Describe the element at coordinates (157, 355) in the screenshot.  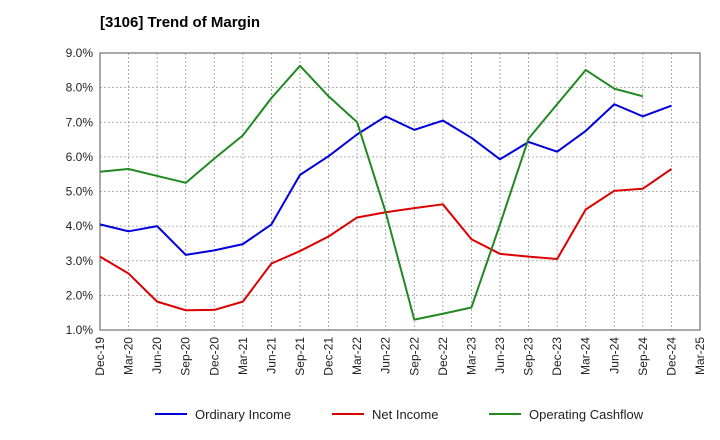
I see `x-tick-label: Jun-20` at that location.